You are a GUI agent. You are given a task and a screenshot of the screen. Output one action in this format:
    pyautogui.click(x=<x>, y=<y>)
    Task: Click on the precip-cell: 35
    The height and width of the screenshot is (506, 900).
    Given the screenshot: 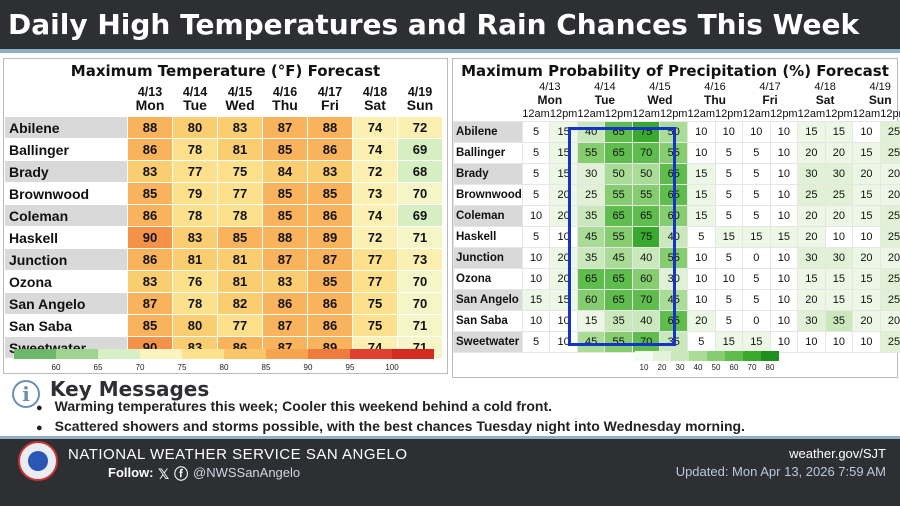 What is the action you would take?
    pyautogui.click(x=591, y=216)
    